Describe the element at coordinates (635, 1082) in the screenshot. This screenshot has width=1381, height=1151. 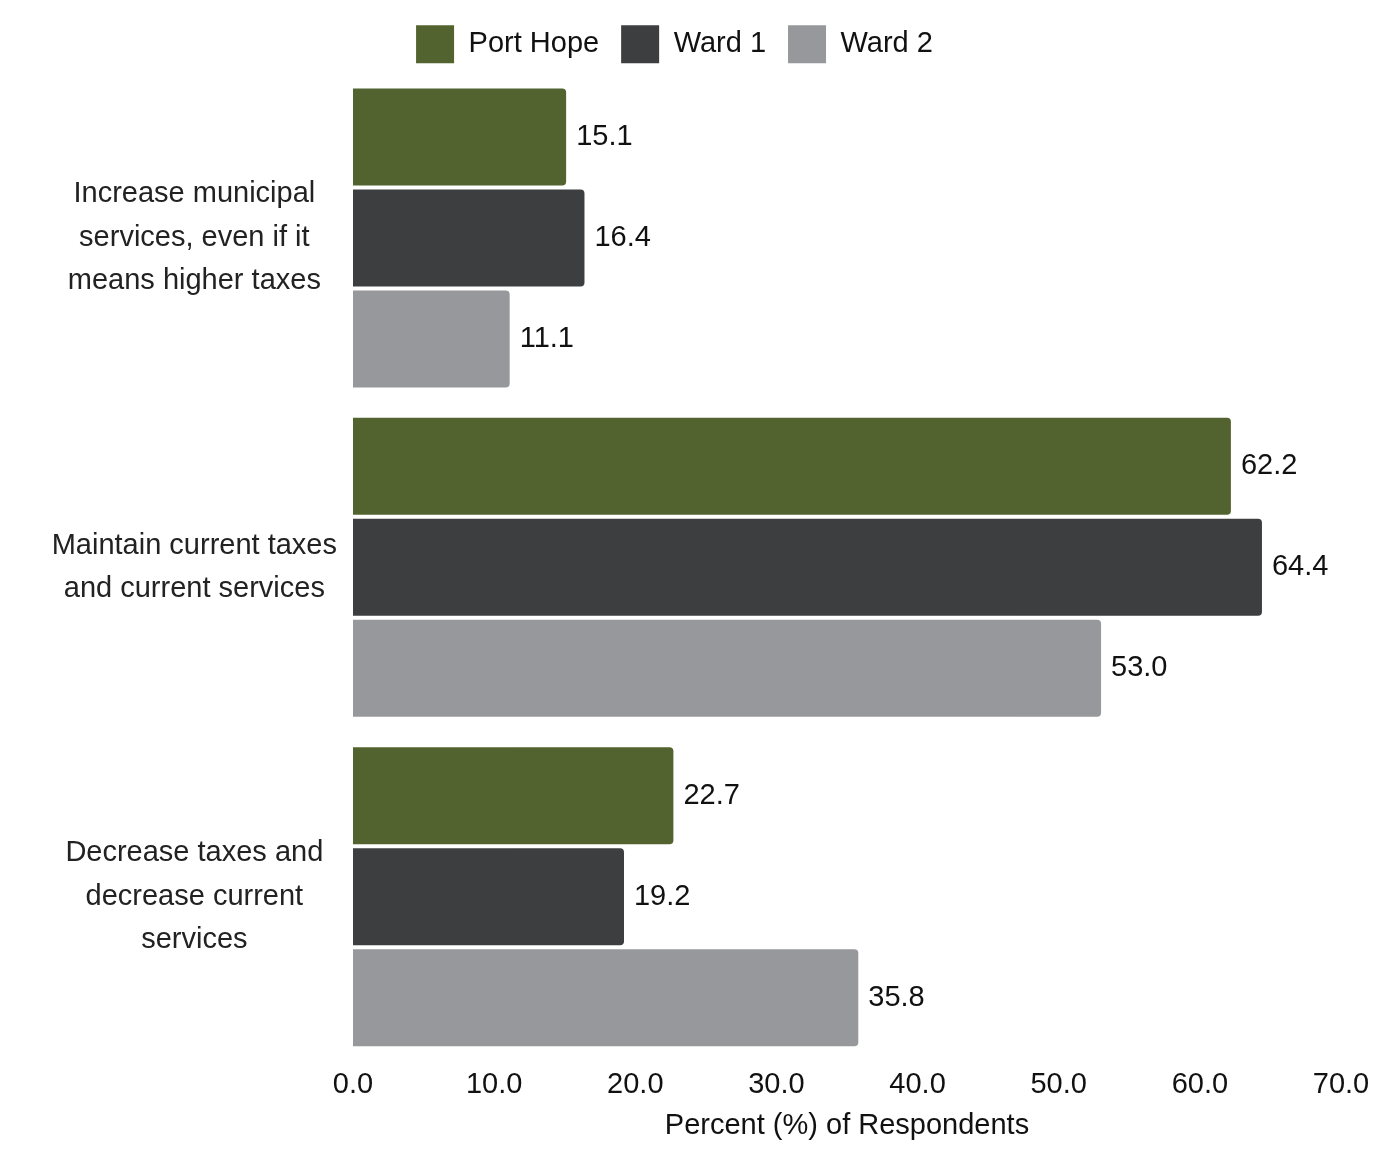
I see `x-tick-label: 20.0` at that location.